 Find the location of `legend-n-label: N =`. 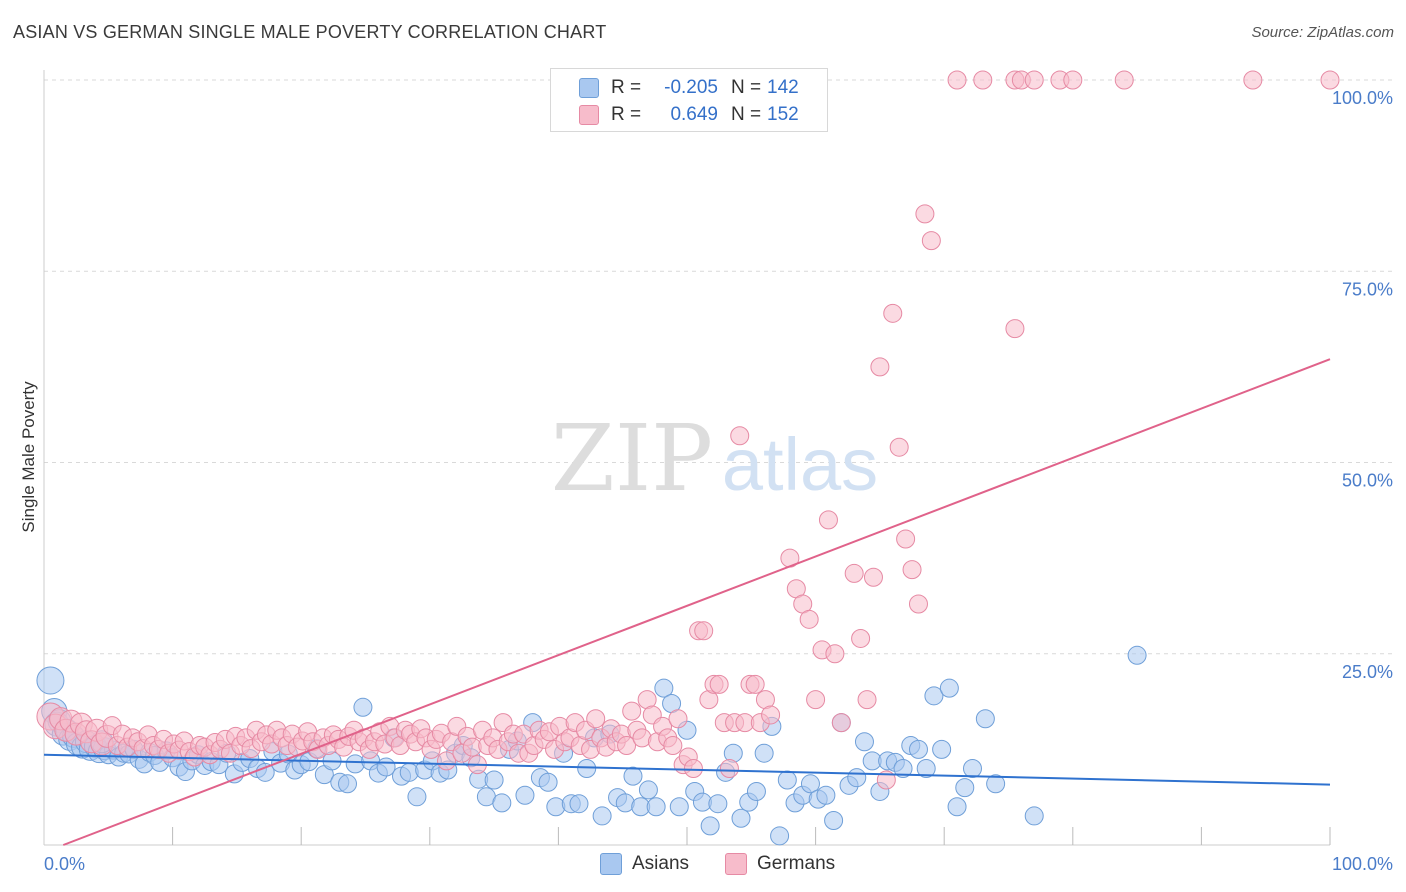

legend-n-label: N = is located at coordinates (746, 114).